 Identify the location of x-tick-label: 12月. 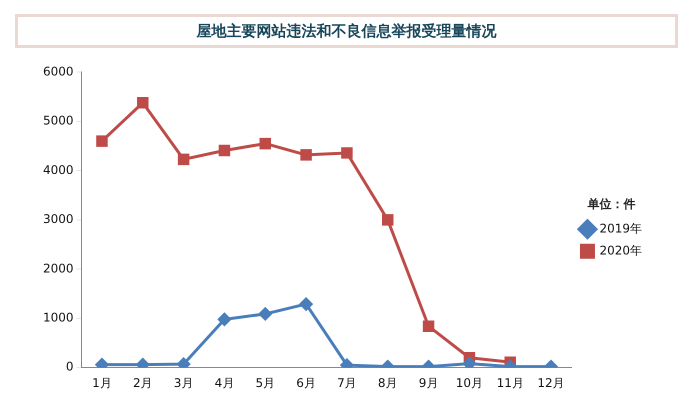
(551, 383).